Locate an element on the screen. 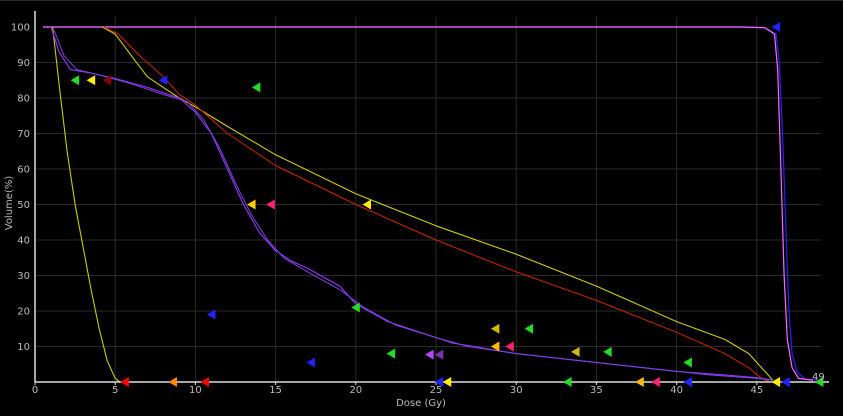 This screenshot has height=416, width=843. x-tick-label: 20 is located at coordinates (355, 390).